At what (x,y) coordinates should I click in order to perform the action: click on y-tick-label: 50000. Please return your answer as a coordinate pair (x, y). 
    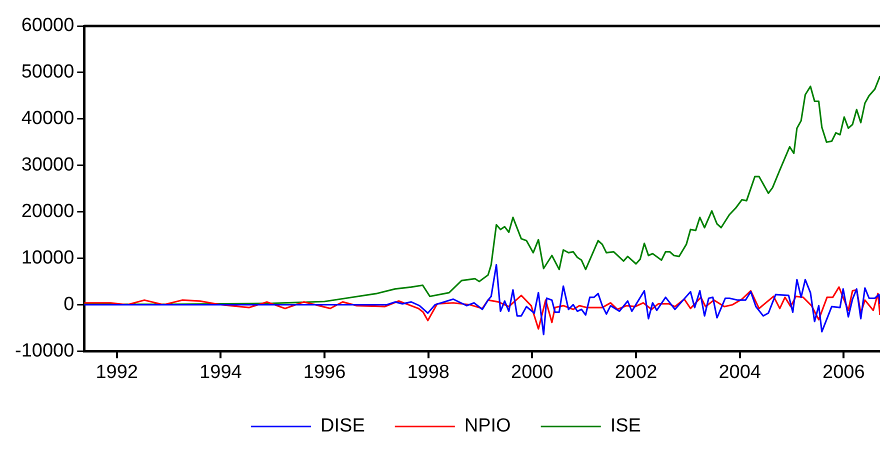
    Looking at the image, I should click on (47, 72).